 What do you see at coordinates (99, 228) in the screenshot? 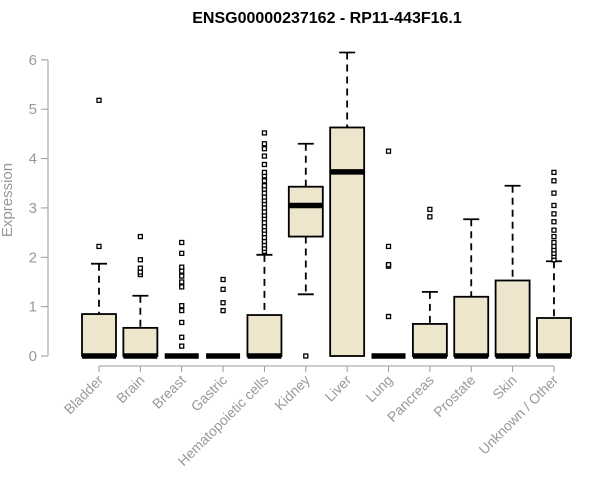
I see `box-bladder` at bounding box center [99, 228].